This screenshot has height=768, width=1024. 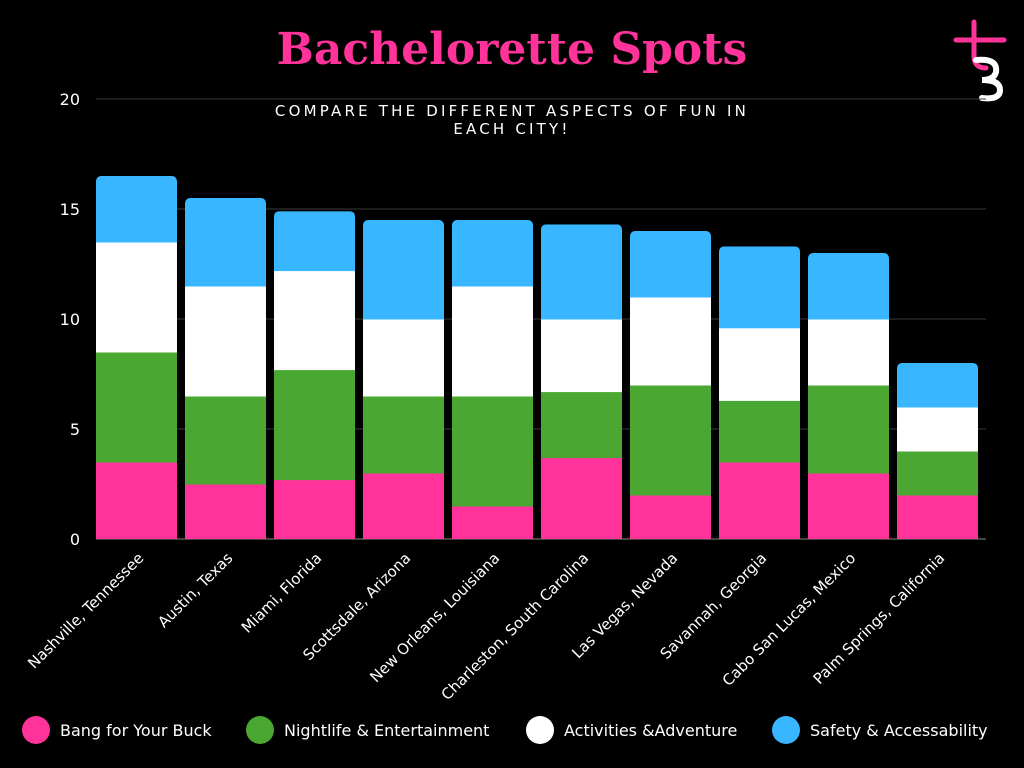 What do you see at coordinates (651, 730) in the screenshot?
I see `legend-label: Activities &Adventure` at bounding box center [651, 730].